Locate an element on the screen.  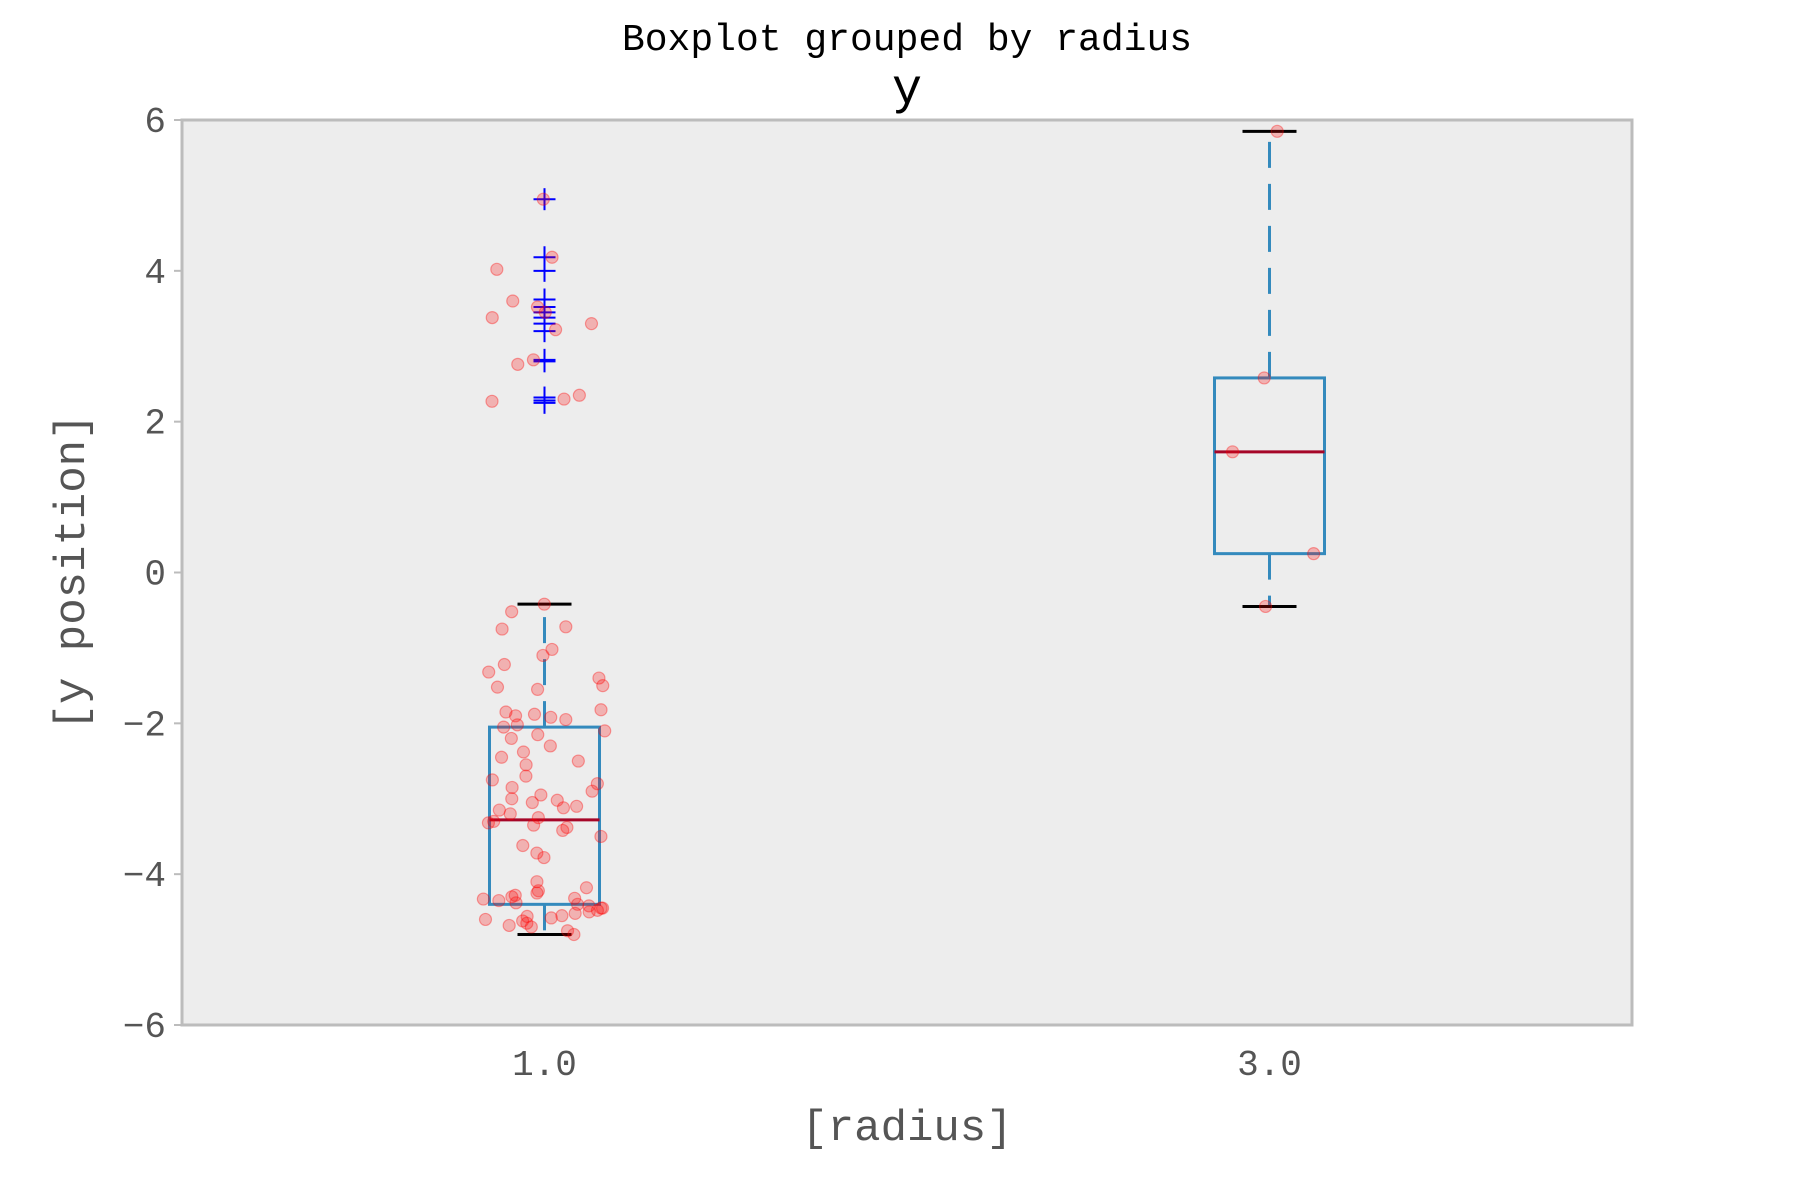
x-tick-label: 1.0 is located at coordinates (544, 1065).